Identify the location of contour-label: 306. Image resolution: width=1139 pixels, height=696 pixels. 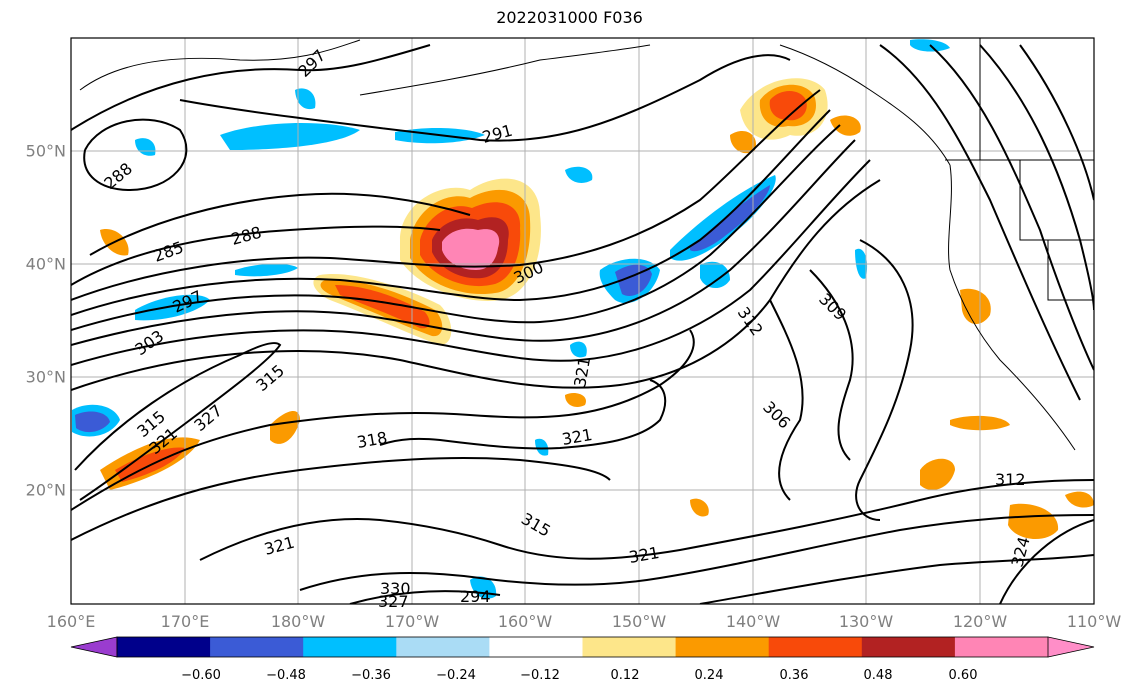
(776, 414).